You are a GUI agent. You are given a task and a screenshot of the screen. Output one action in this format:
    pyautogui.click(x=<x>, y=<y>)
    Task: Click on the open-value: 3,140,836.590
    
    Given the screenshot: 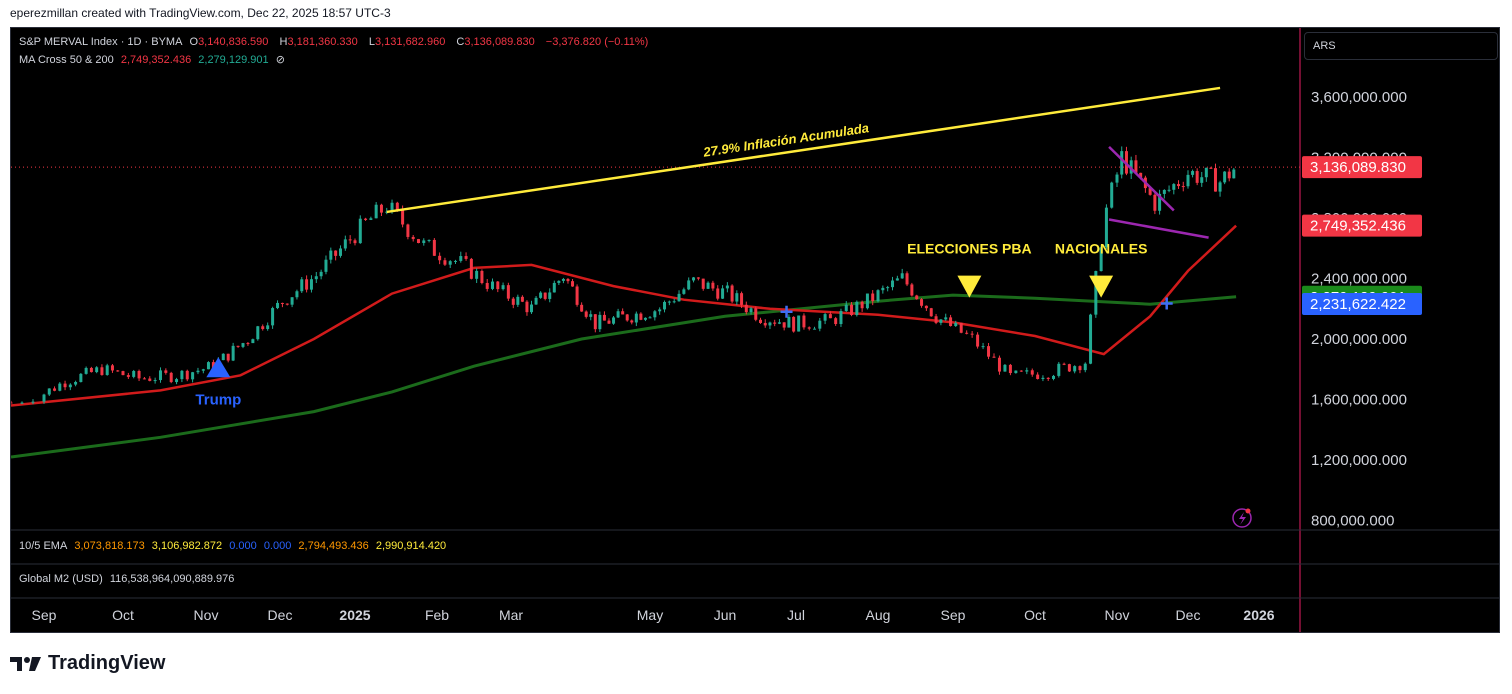 What is the action you would take?
    pyautogui.click(x=233, y=42)
    